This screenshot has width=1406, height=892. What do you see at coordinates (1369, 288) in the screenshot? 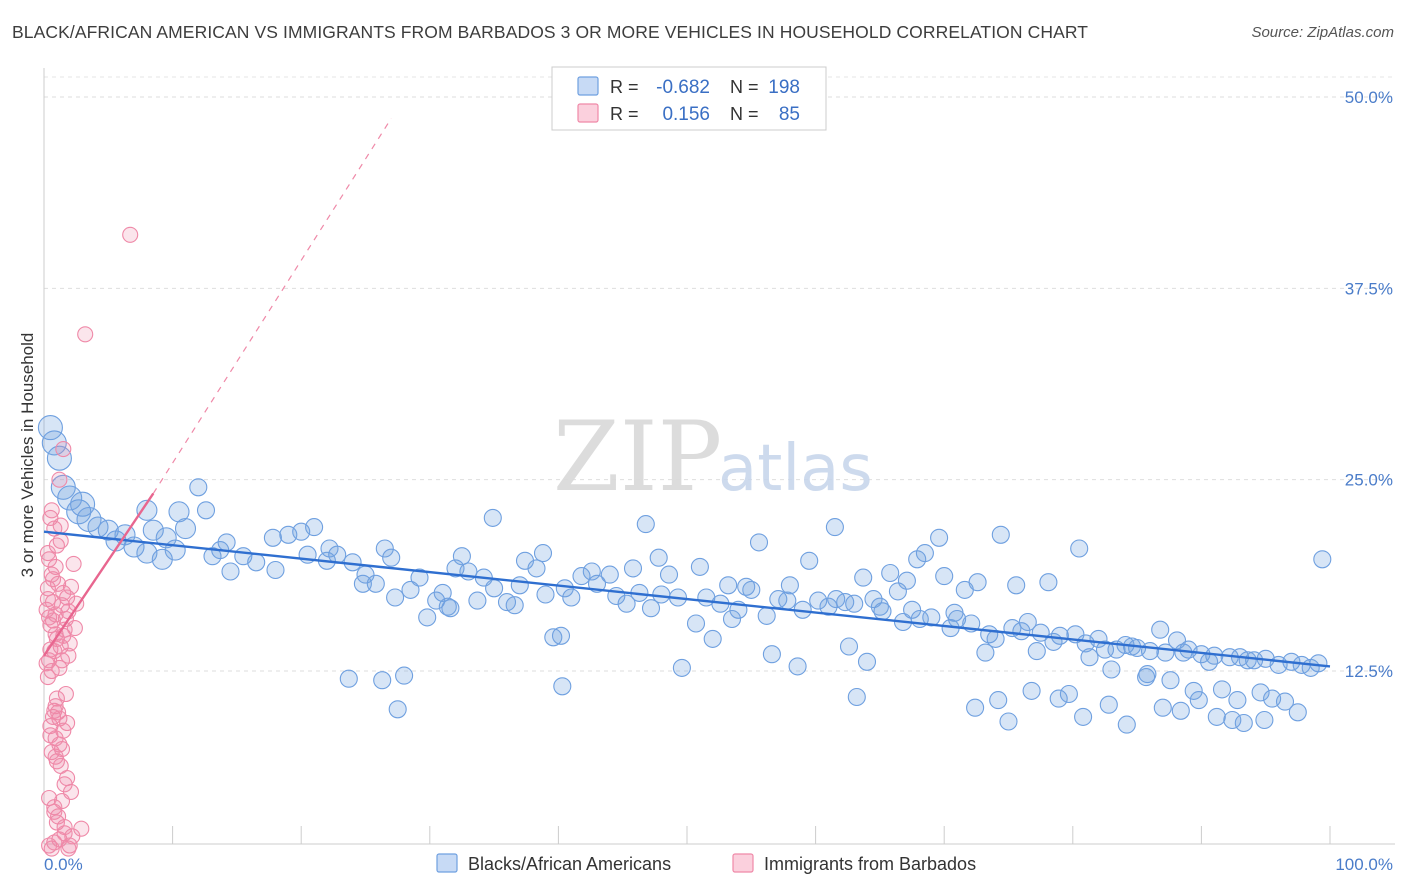
I see `y-tick-label-2: 37.5%` at bounding box center [1369, 288].